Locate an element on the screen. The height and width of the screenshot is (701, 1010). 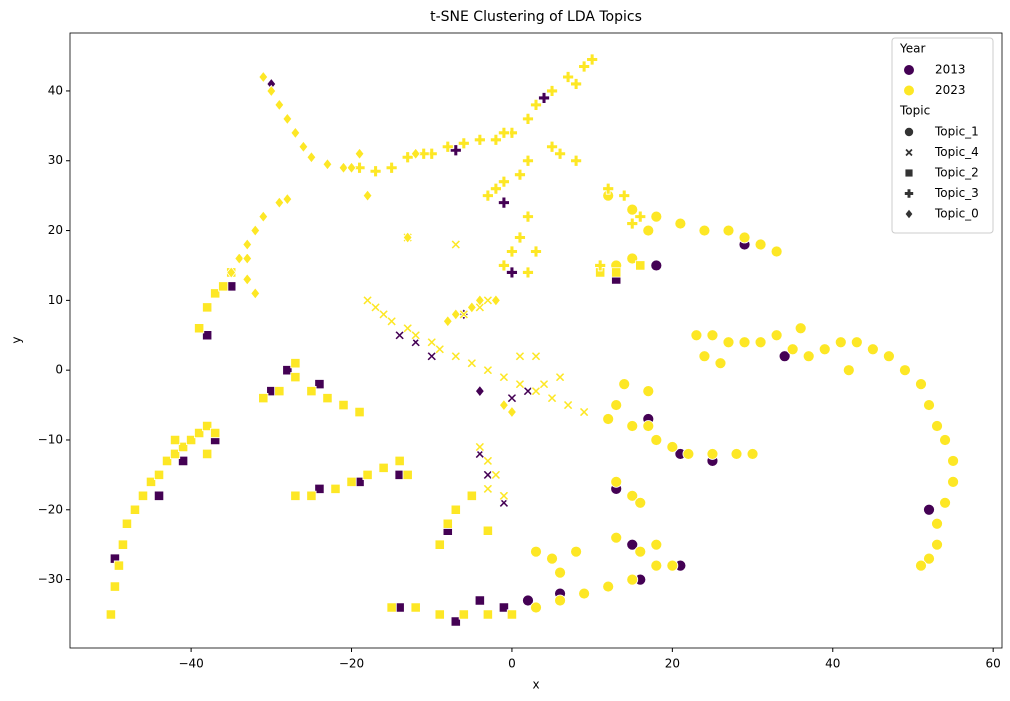
y-tick-label: −10 is located at coordinates (50, 439).